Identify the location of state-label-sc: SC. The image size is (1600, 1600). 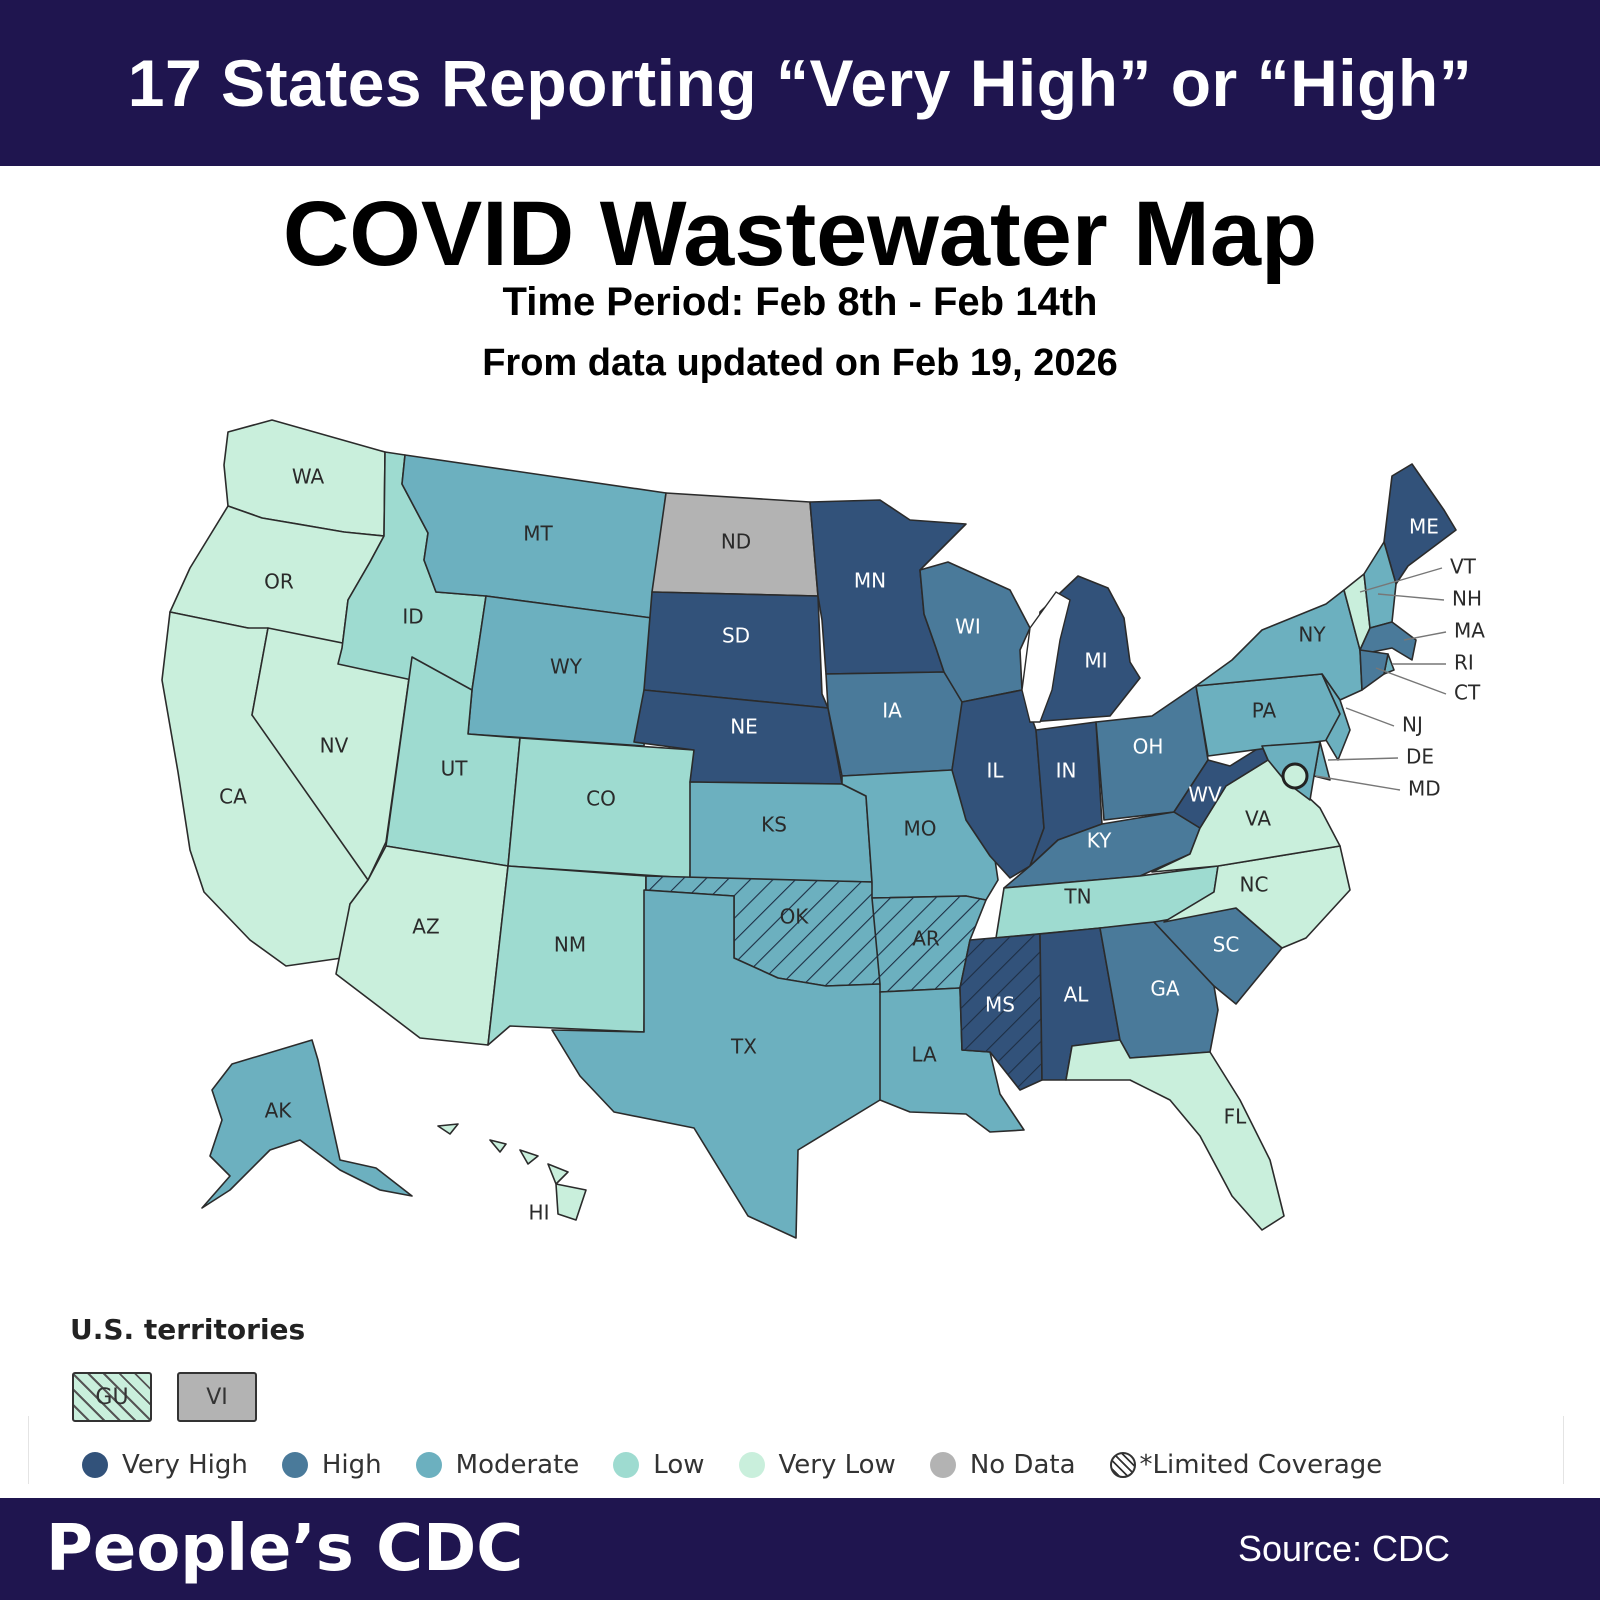
(1226, 945).